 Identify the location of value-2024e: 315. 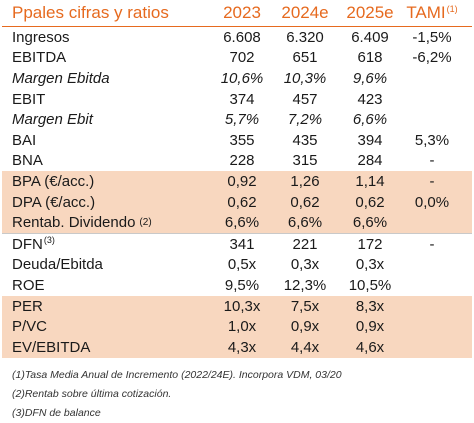
(305, 161).